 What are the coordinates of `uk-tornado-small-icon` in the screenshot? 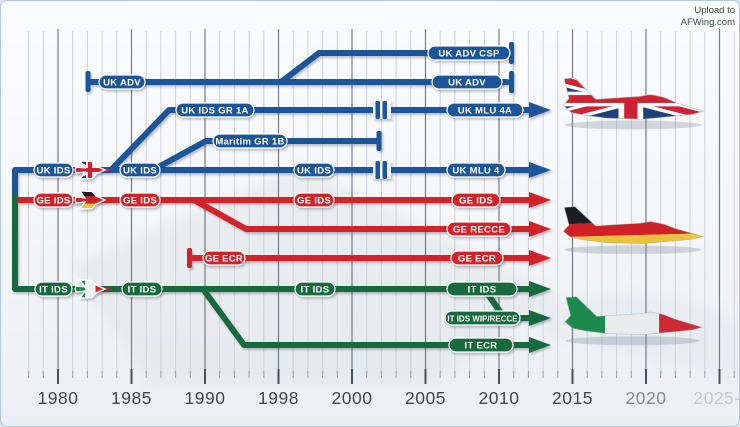 It's located at (93, 170).